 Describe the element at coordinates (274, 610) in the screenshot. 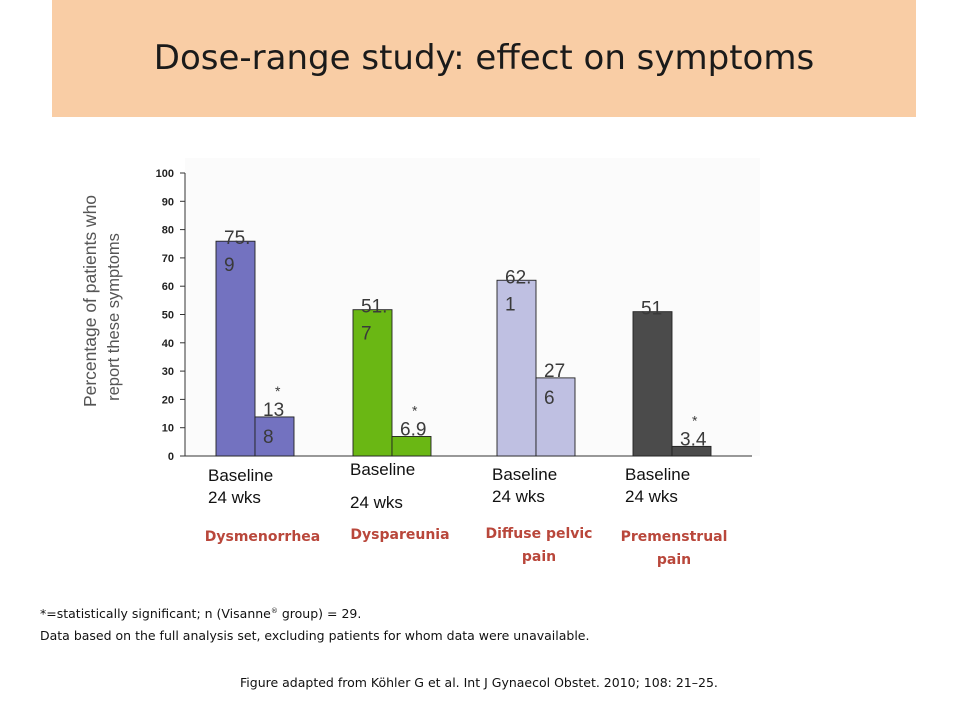

I see `registered-mark: ®` at that location.